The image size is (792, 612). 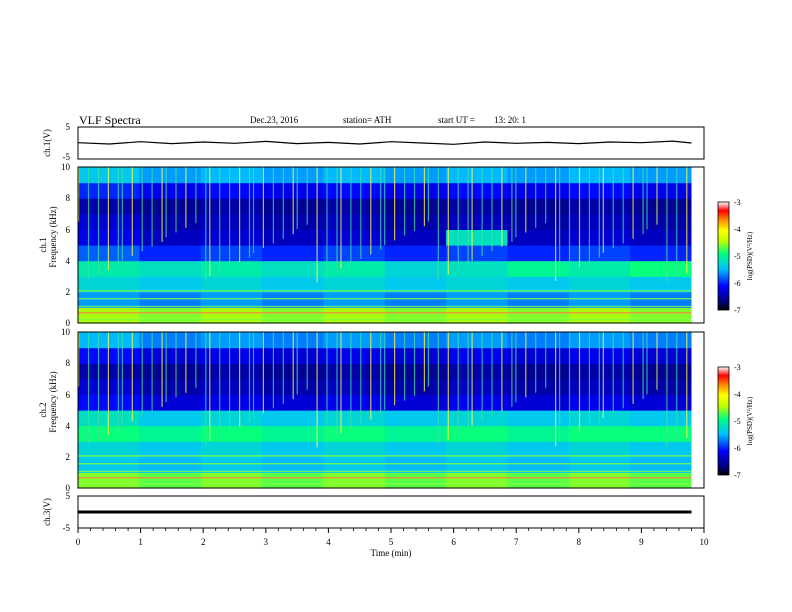 I want to click on ch2-freq-axis-label: Frequency (kHz), so click(x=53, y=401).